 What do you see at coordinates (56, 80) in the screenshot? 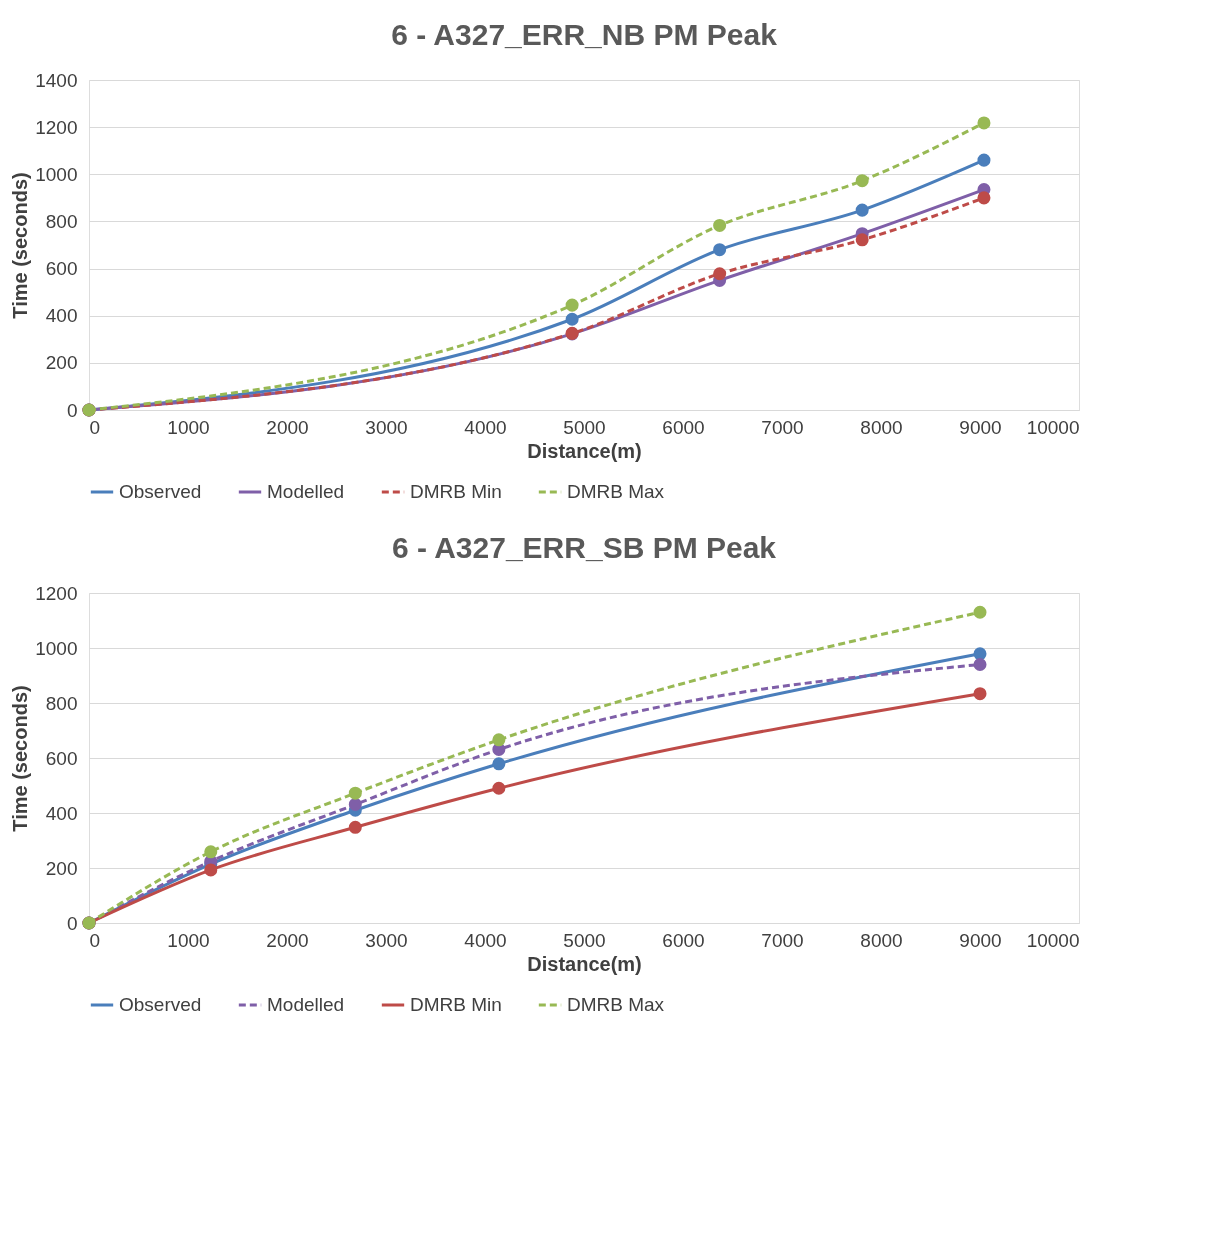
I see `y-tick-label: 1400` at bounding box center [56, 80].